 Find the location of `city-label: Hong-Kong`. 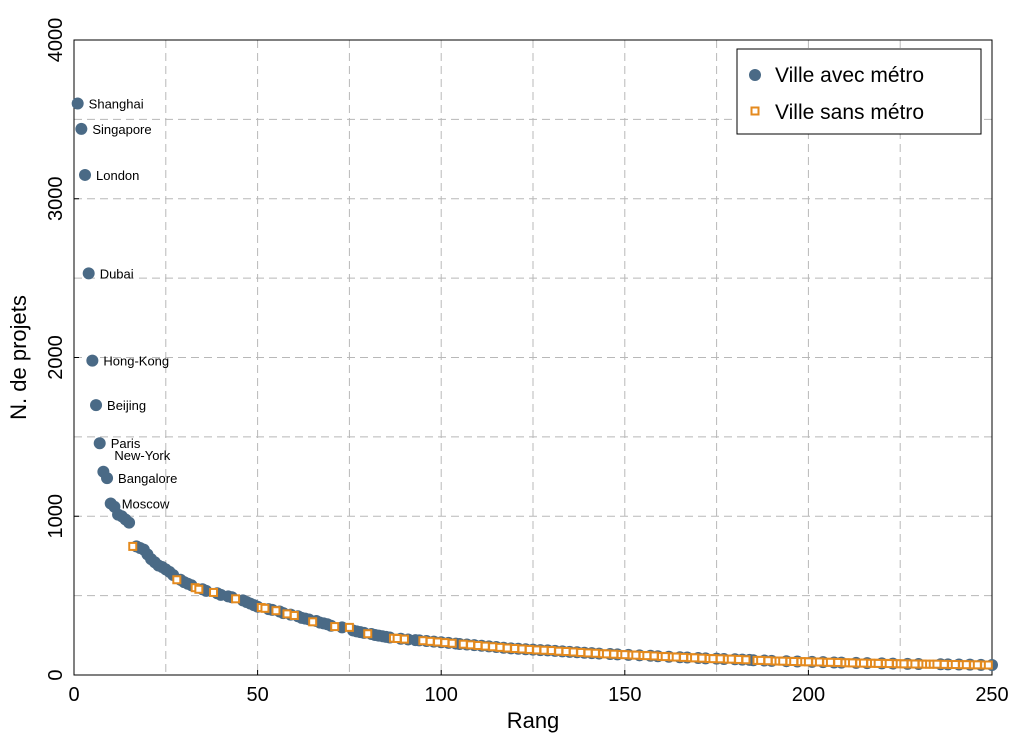

city-label: Hong-Kong is located at coordinates (136, 361).